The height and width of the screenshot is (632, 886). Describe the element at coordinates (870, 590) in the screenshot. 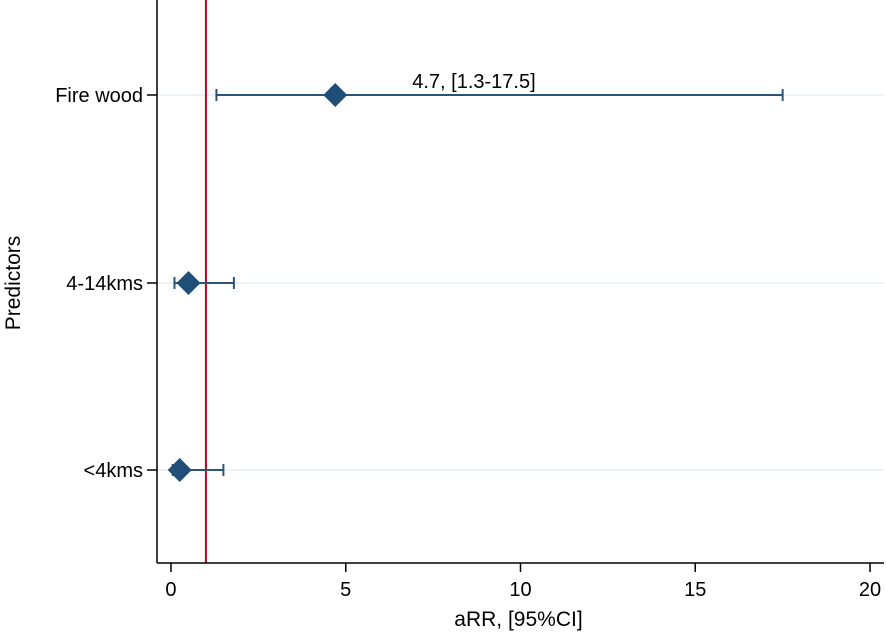

I see `x-tick-label-4: 20` at that location.